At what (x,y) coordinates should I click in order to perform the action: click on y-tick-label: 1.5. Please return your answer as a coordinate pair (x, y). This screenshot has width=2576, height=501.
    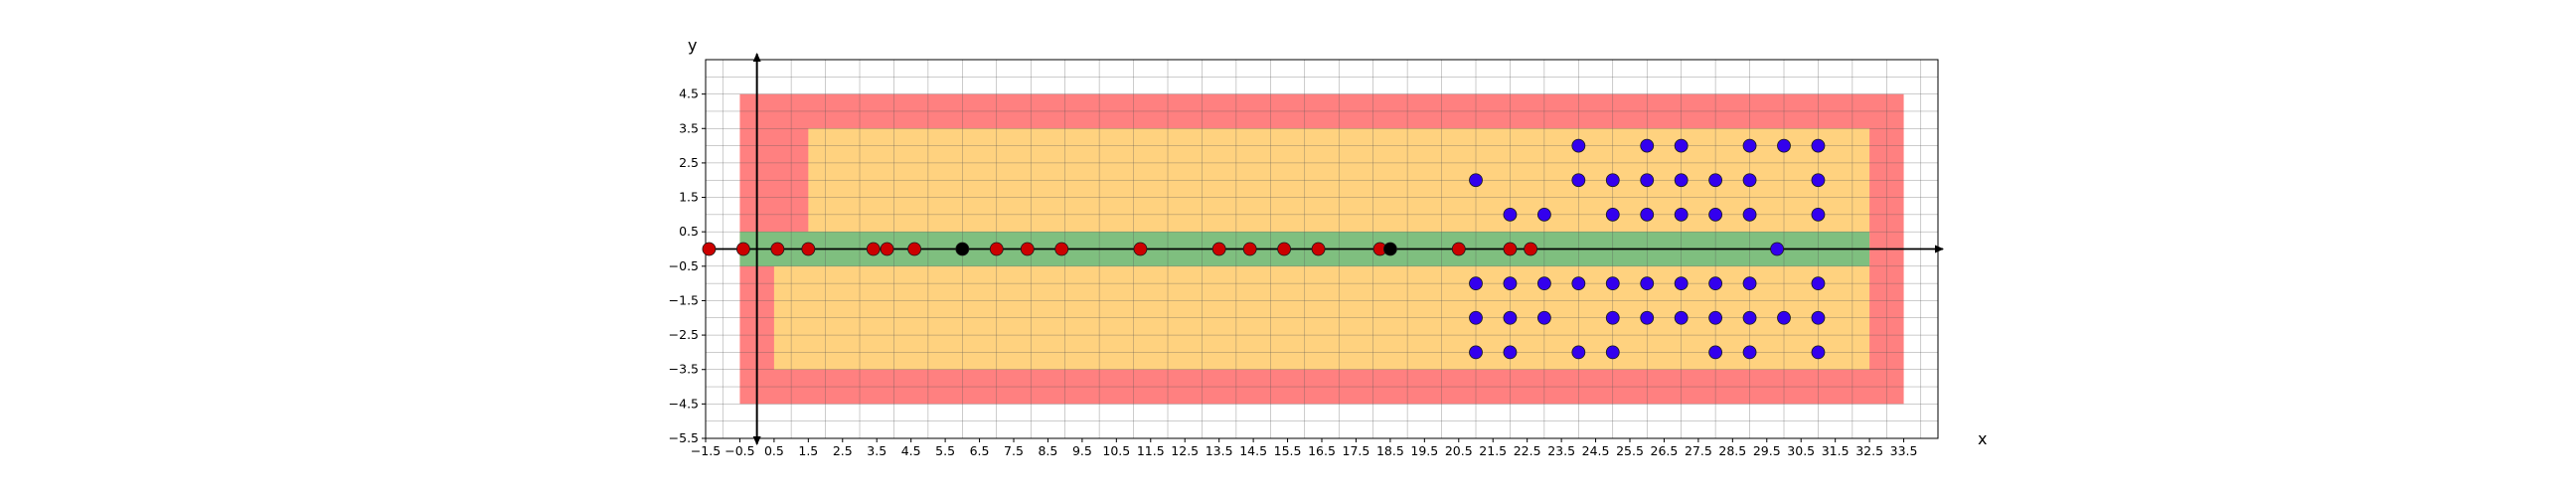
    Looking at the image, I should click on (689, 197).